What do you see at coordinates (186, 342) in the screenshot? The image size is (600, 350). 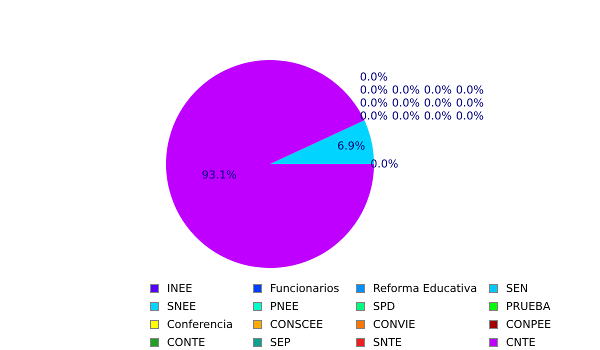 I see `legend-label: CONTE` at bounding box center [186, 342].